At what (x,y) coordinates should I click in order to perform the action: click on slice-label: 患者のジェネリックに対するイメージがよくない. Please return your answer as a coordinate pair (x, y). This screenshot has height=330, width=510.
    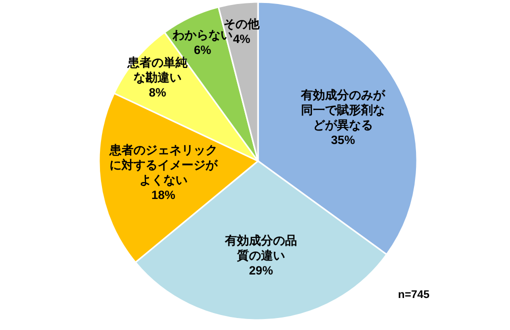
    Looking at the image, I should click on (163, 165).